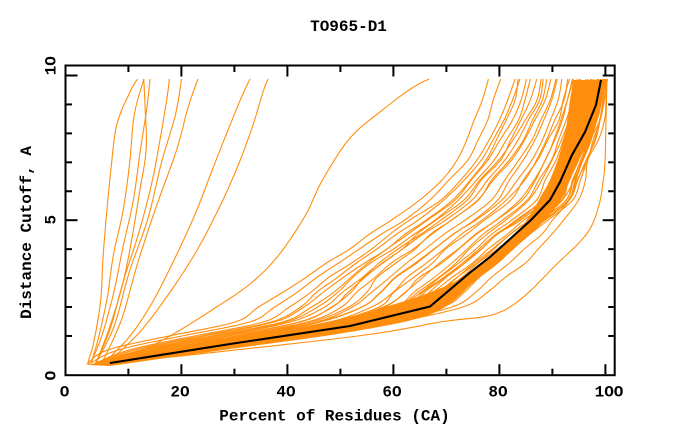 The height and width of the screenshot is (445, 680). Describe the element at coordinates (286, 392) in the screenshot. I see `svg-text: 4O` at that location.